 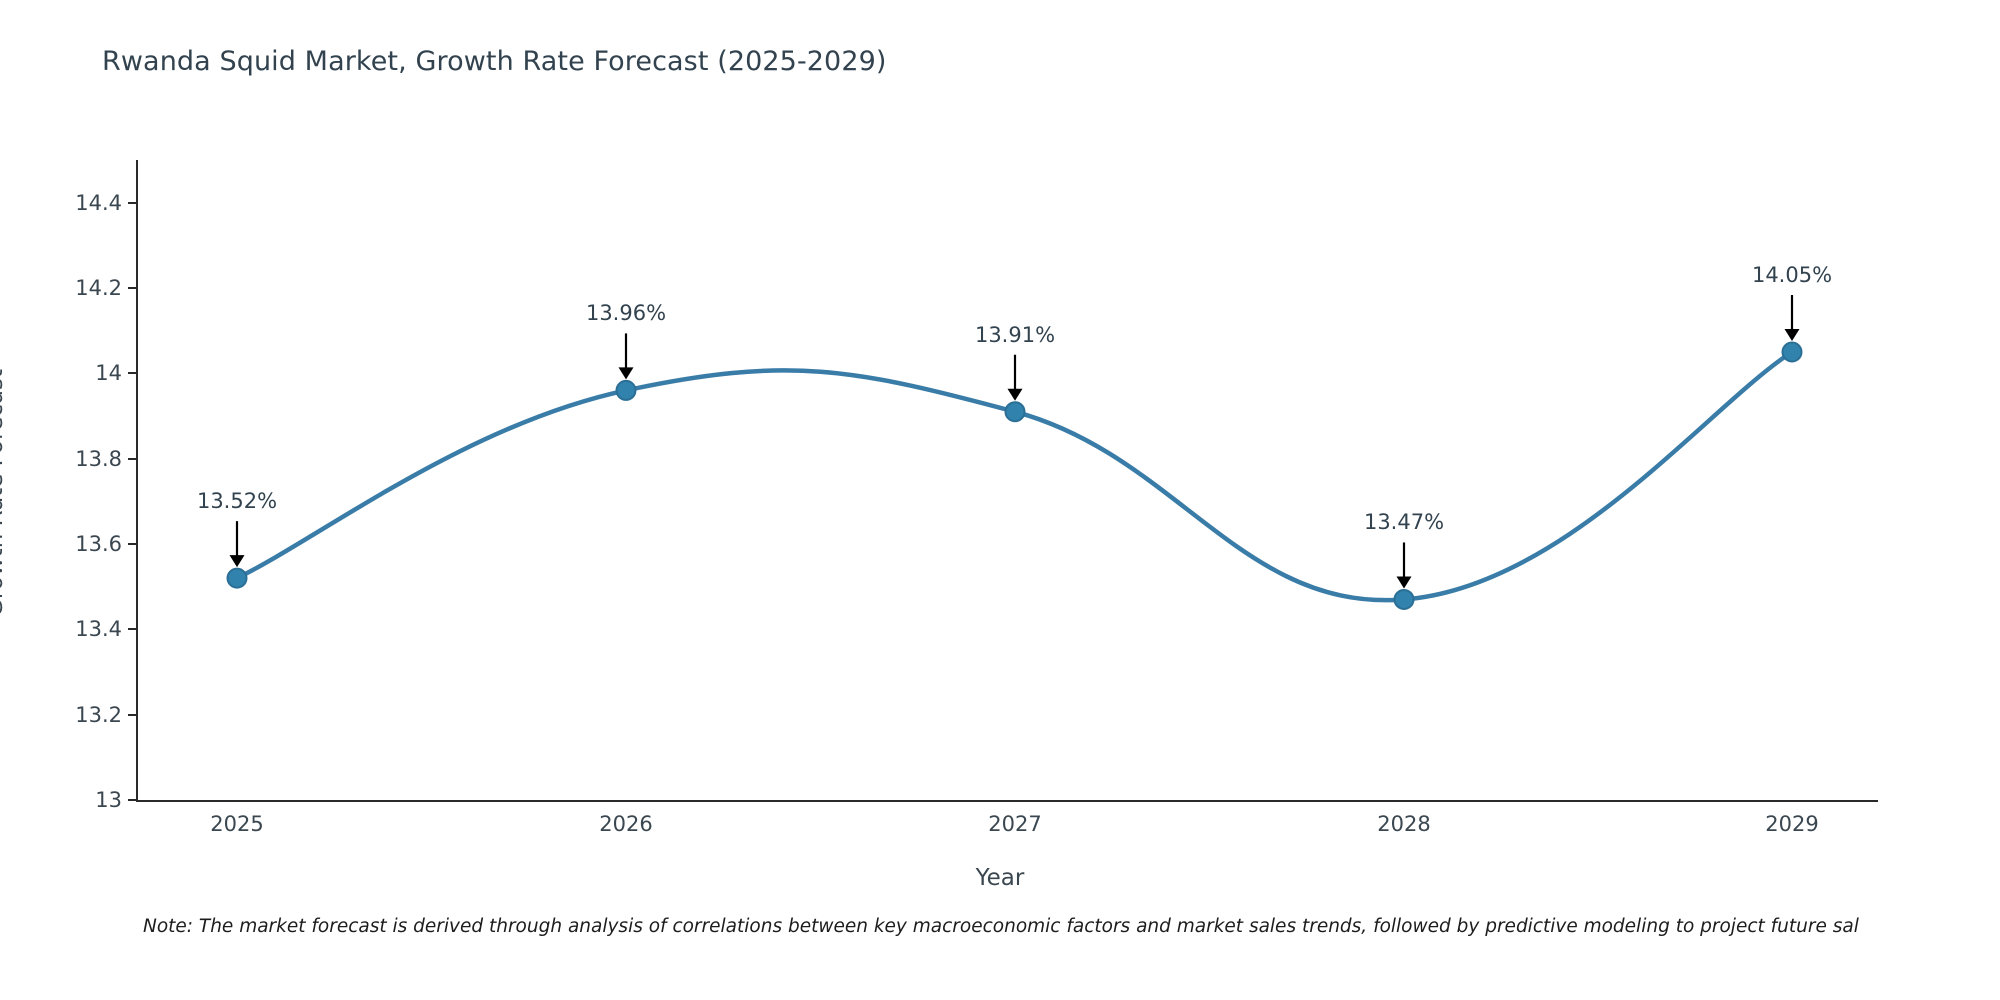 I want to click on y-tick-label: 13.8, so click(x=98, y=458).